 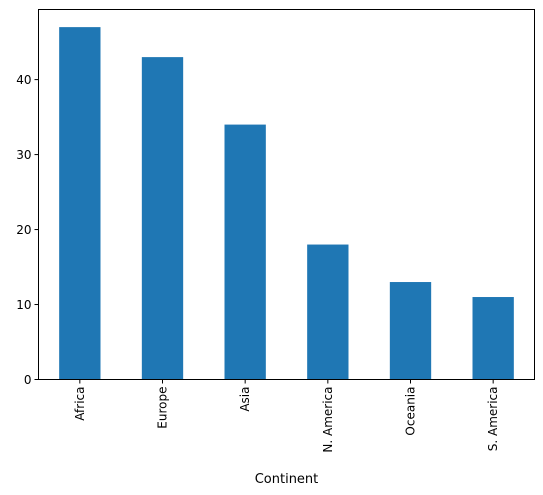 What do you see at coordinates (245, 399) in the screenshot?
I see `x-tick-label: Asia` at bounding box center [245, 399].